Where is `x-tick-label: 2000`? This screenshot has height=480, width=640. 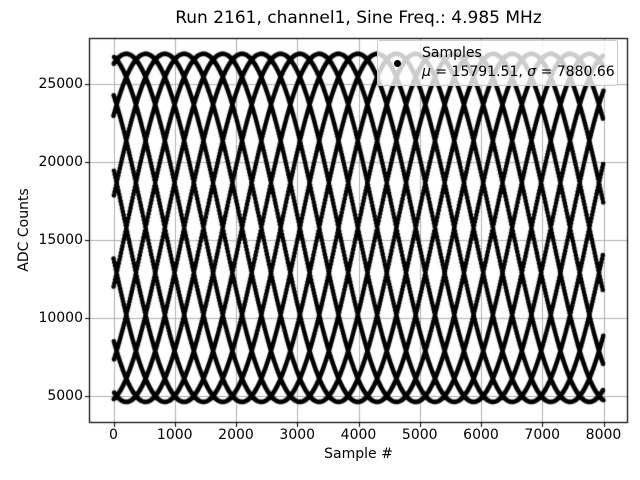 x-tick-label: 2000 is located at coordinates (236, 435).